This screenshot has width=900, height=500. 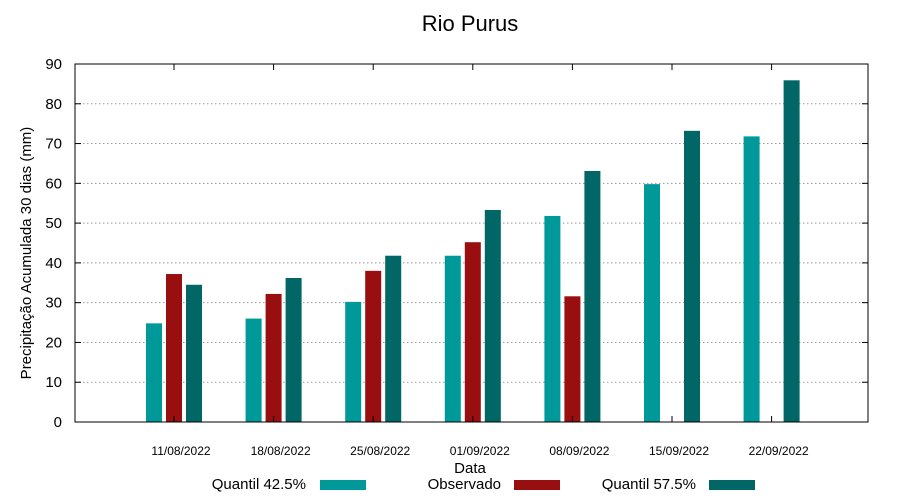 What do you see at coordinates (53, 183) in the screenshot?
I see `y-tick-label: 60` at bounding box center [53, 183].